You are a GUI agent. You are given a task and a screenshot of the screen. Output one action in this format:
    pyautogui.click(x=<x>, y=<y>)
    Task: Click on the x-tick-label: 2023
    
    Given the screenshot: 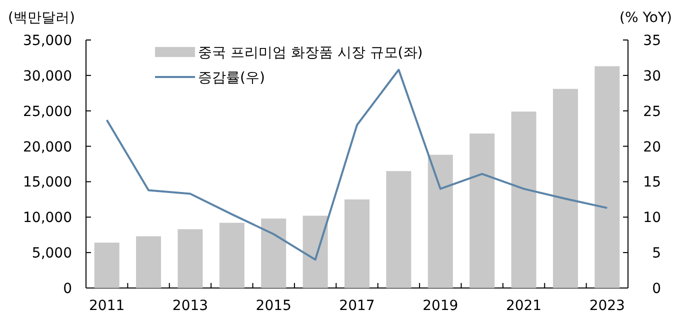 What is the action you would take?
    pyautogui.click(x=607, y=306)
    